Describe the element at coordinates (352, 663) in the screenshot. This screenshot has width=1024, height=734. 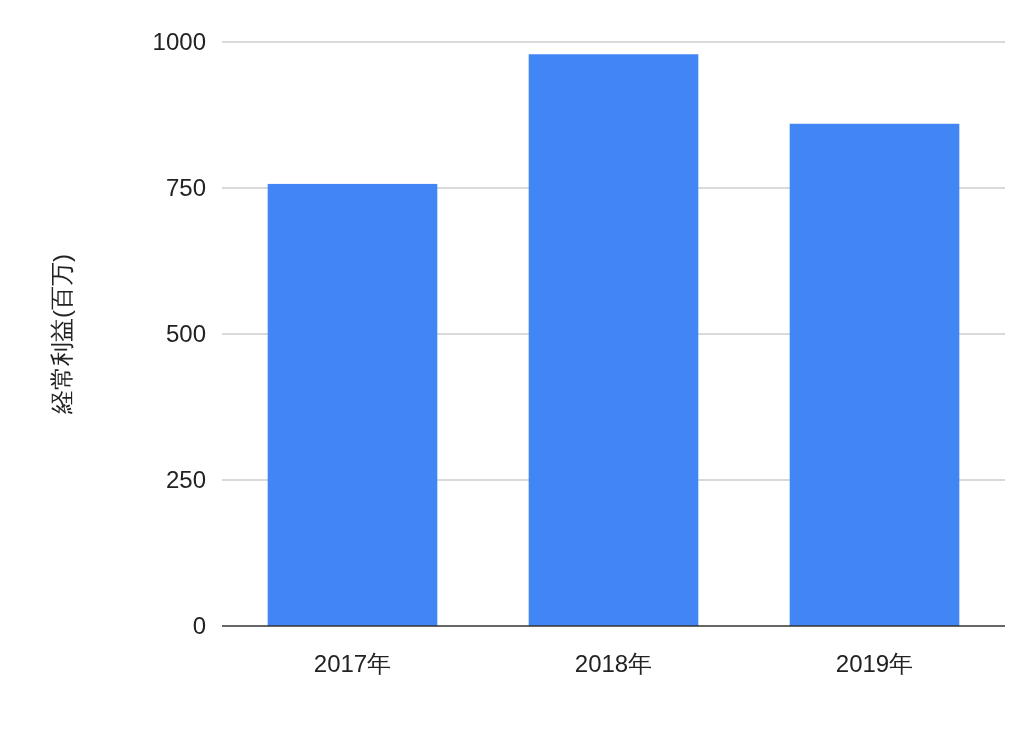
I see `x-tick-label: 2017年` at that location.